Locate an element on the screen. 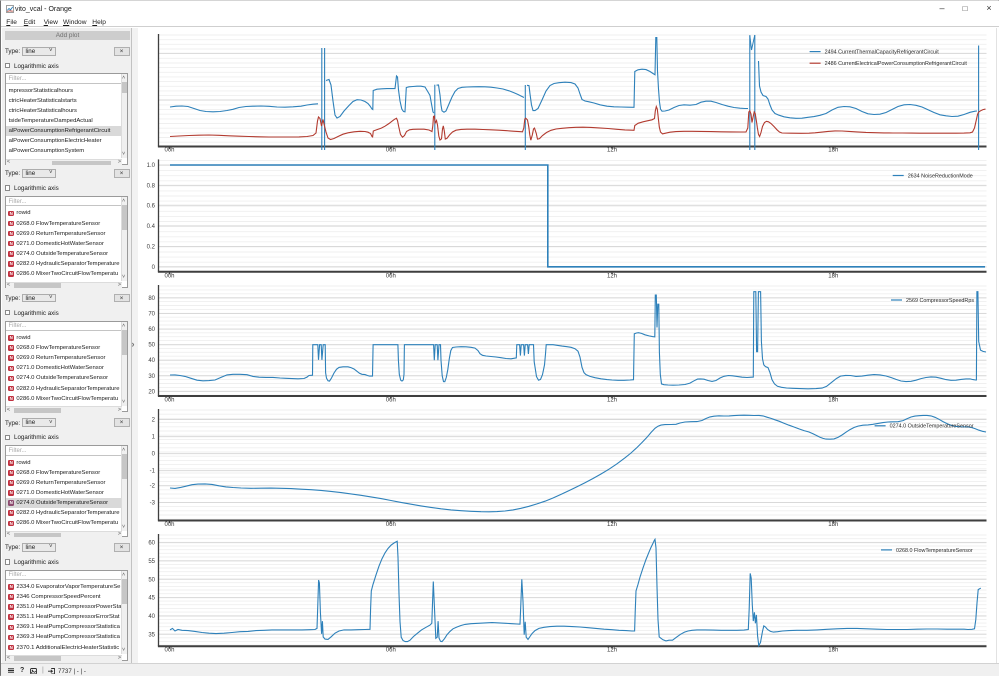 Image resolution: width=999 pixels, height=676 pixels. svg-text: 80 is located at coordinates (151, 299).